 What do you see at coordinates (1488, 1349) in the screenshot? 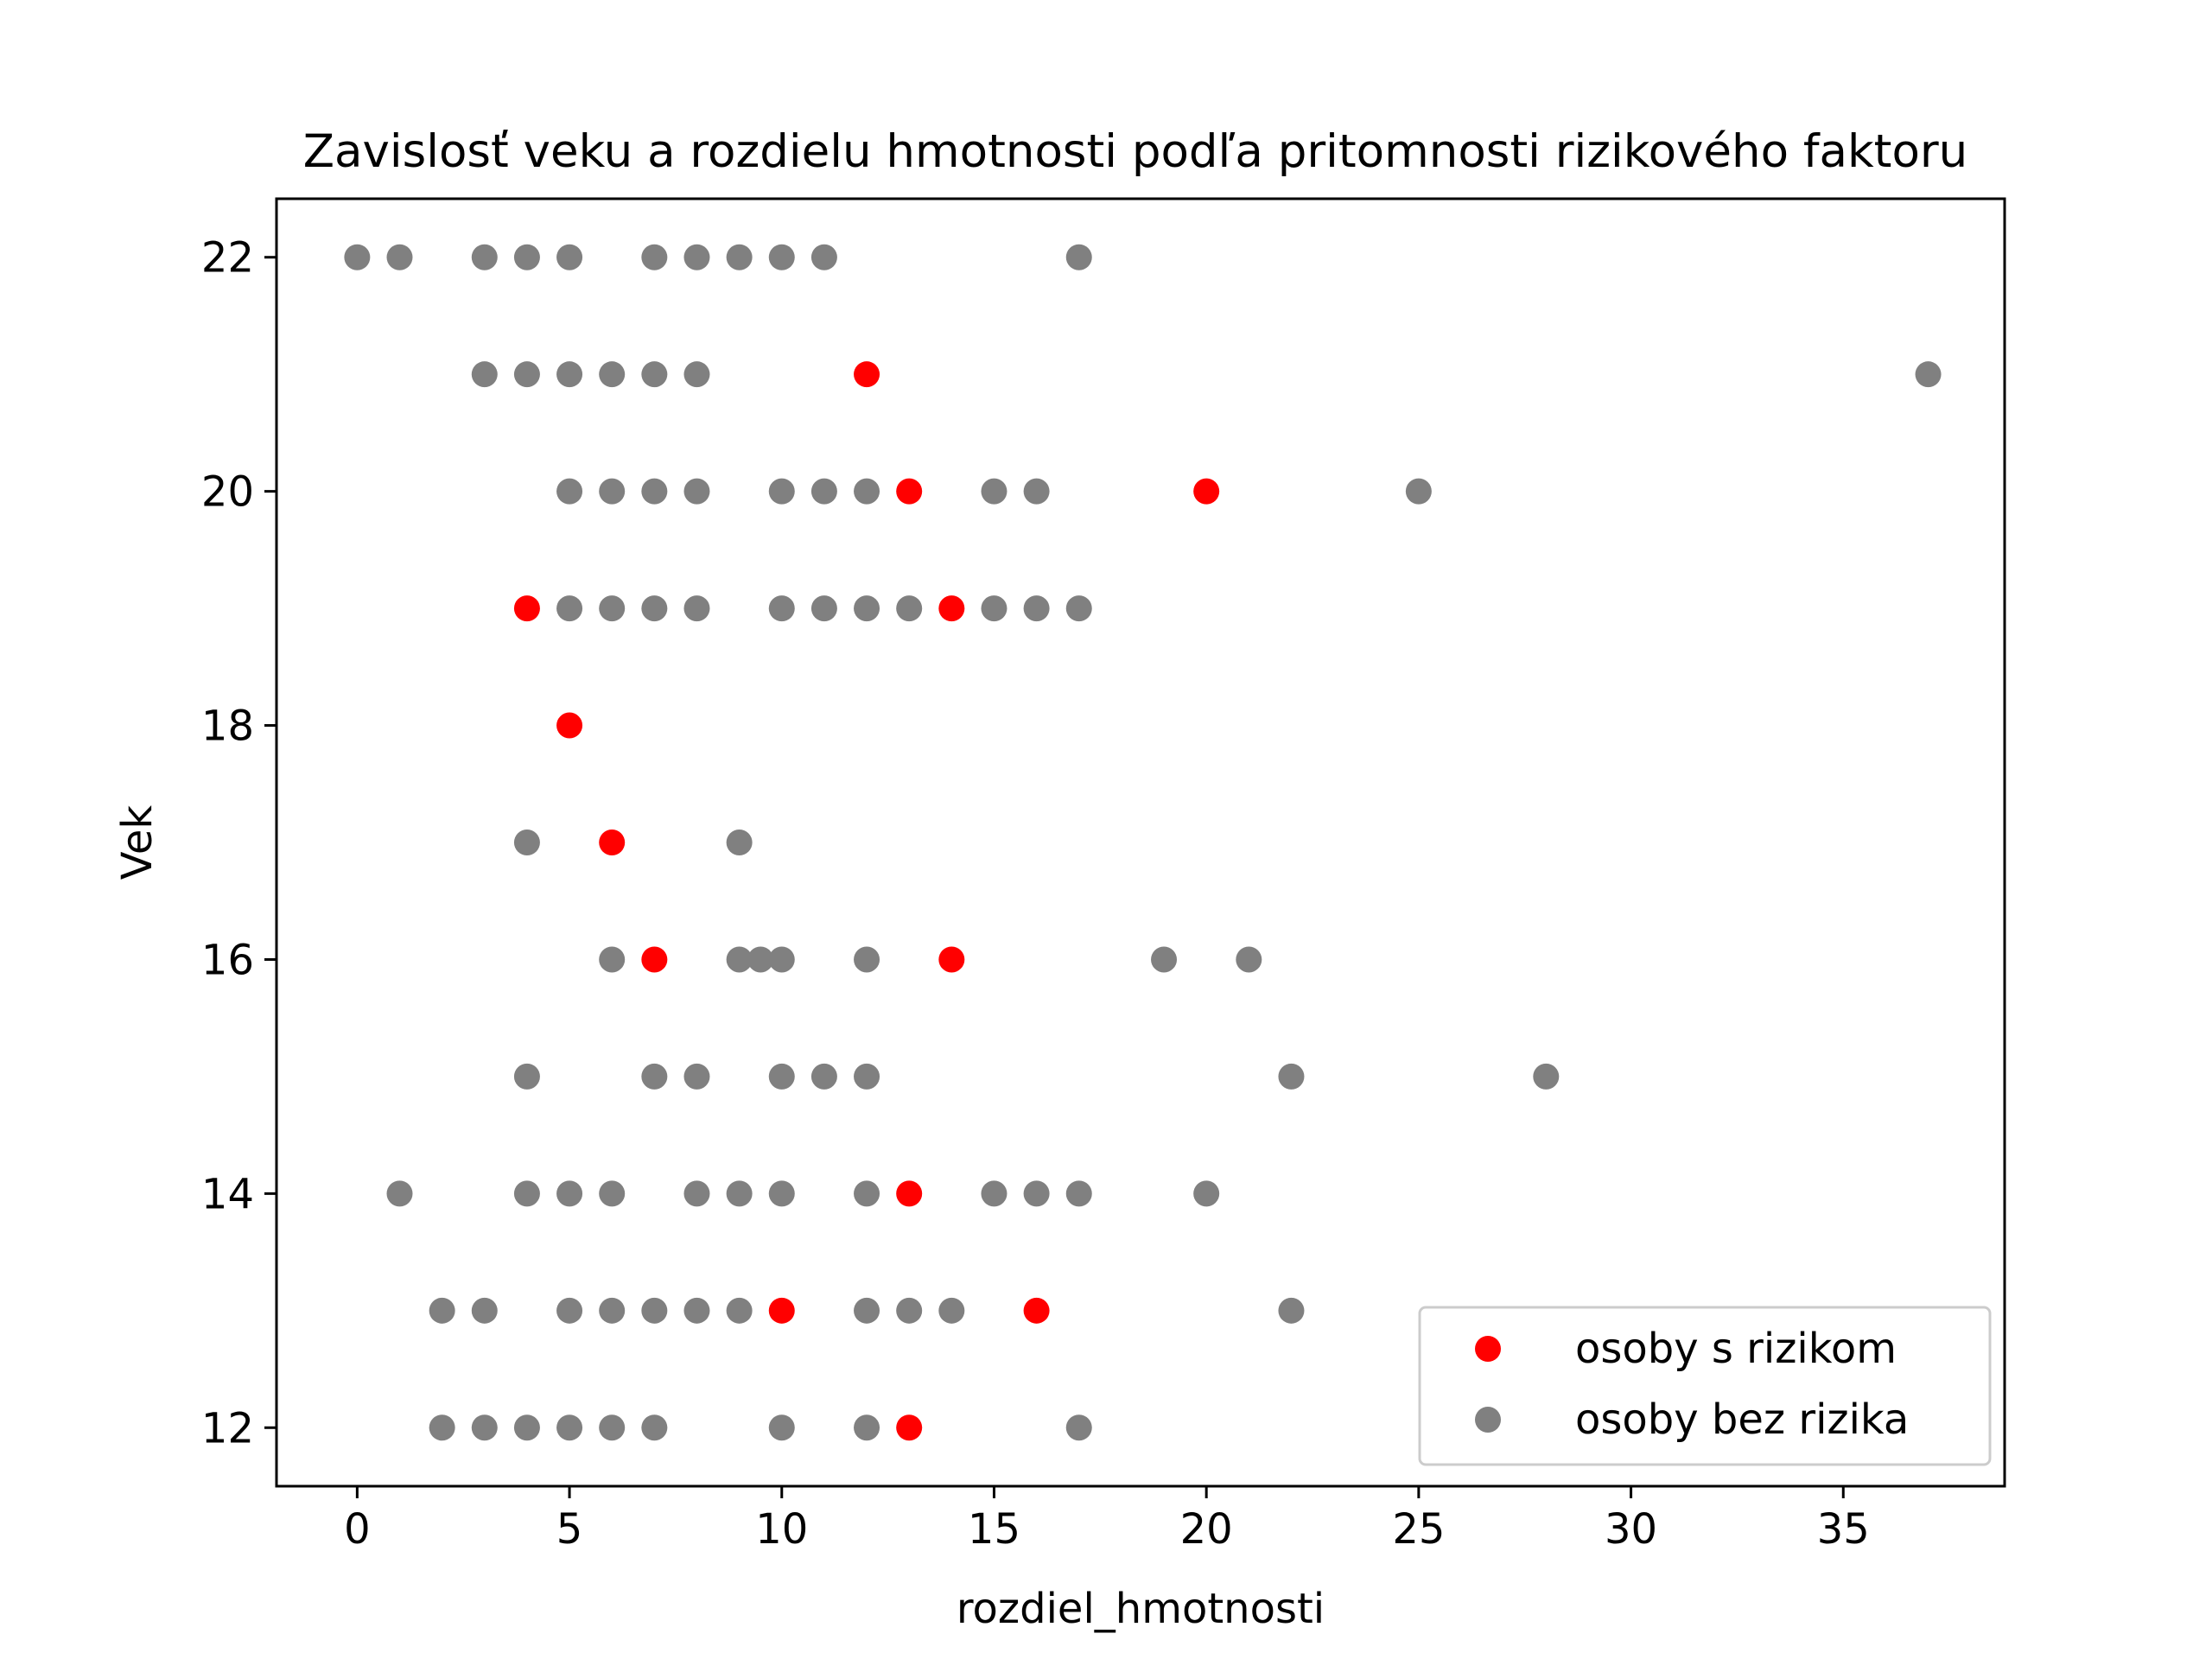
I see `legend-marker-osoby-s-rizikom` at bounding box center [1488, 1349].